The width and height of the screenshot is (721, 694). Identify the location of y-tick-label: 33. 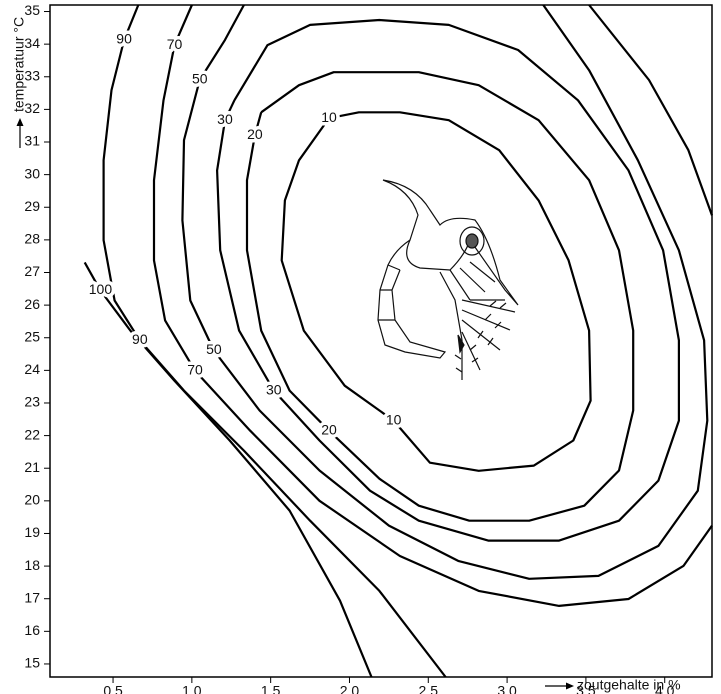
(32, 75).